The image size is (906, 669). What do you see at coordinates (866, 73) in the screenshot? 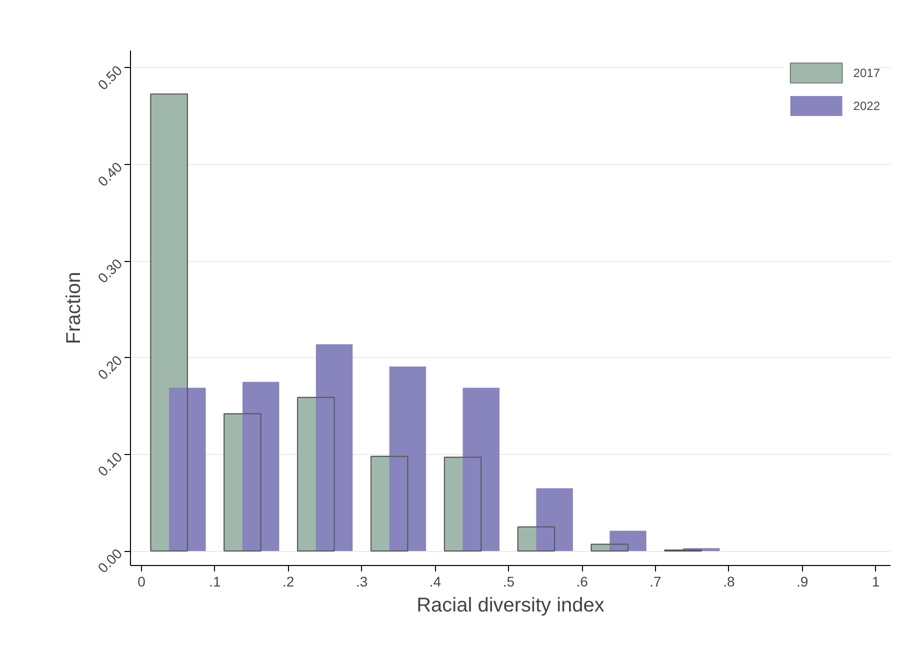
I see `legend-label: 2017` at bounding box center [866, 73].